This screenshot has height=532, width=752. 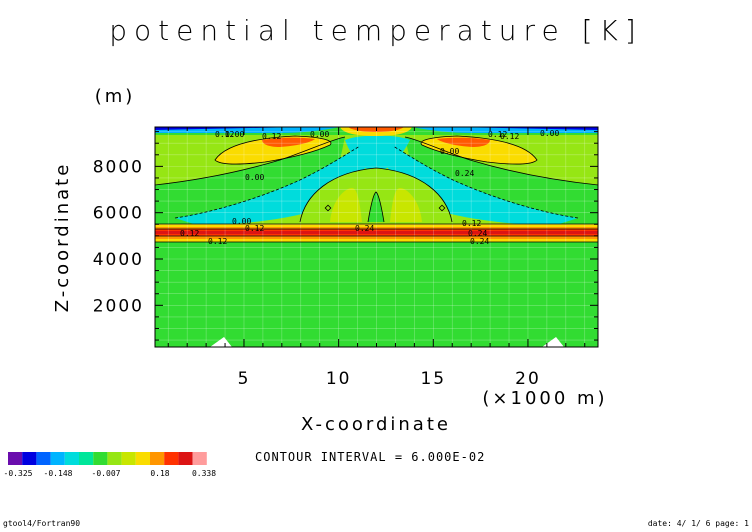 What do you see at coordinates (18, 473) in the screenshot?
I see `colorbar-label: -0.325` at bounding box center [18, 473].